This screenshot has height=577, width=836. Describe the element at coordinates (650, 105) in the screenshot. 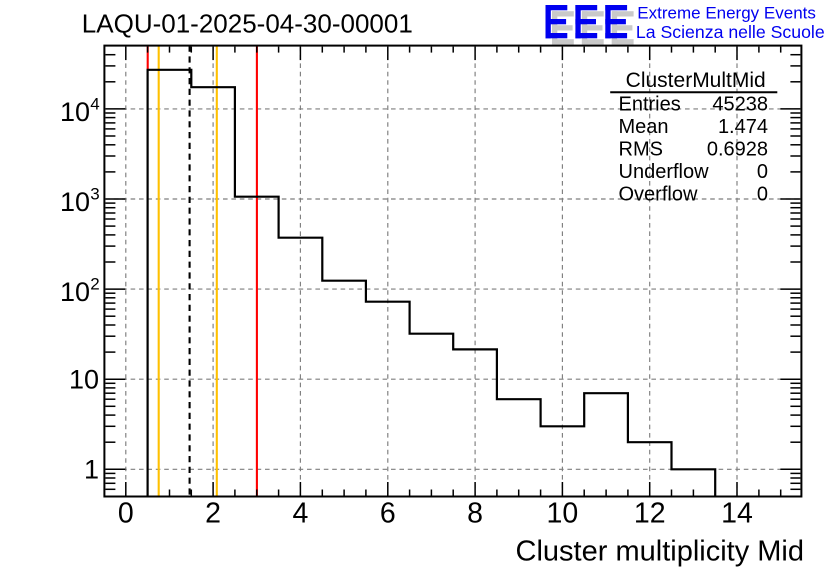

I see `svg-text: Entries` at that location.